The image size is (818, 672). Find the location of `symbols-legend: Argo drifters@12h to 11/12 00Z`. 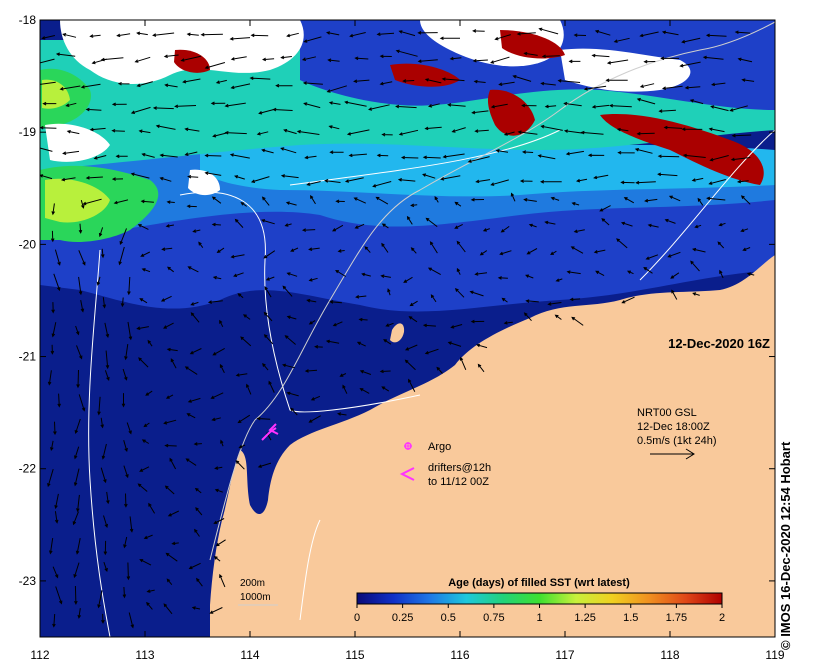

symbols-legend: Argo drifters@12h to 11/12 00Z is located at coordinates (445, 464).